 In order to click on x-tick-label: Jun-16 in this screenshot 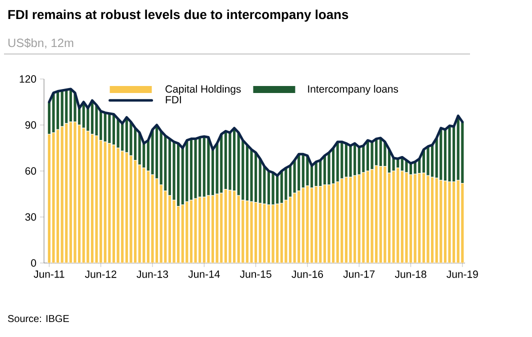, I will do `click(307, 274)`.